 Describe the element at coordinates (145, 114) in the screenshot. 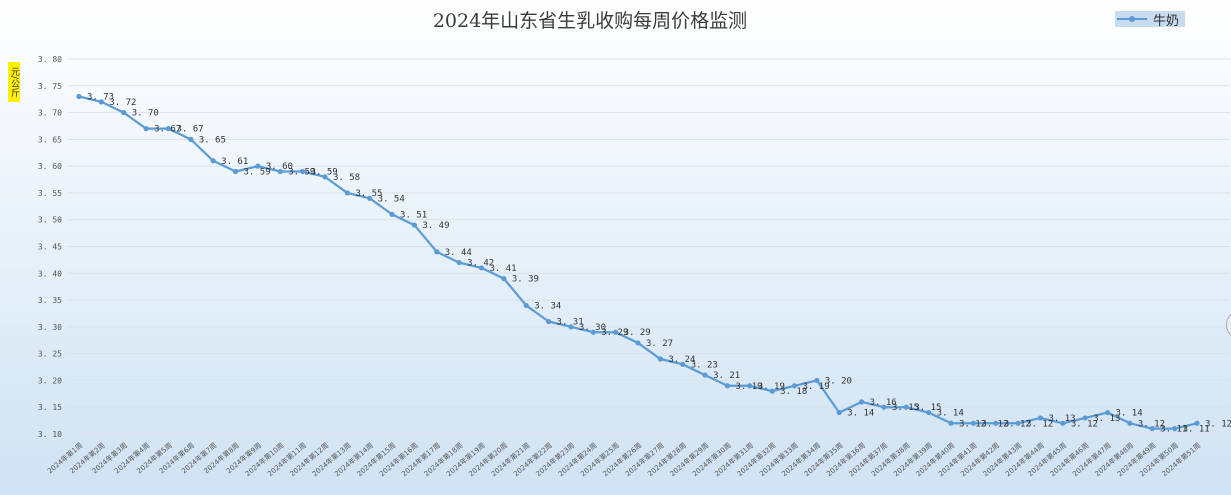

I see `data-label: 3. 70` at that location.